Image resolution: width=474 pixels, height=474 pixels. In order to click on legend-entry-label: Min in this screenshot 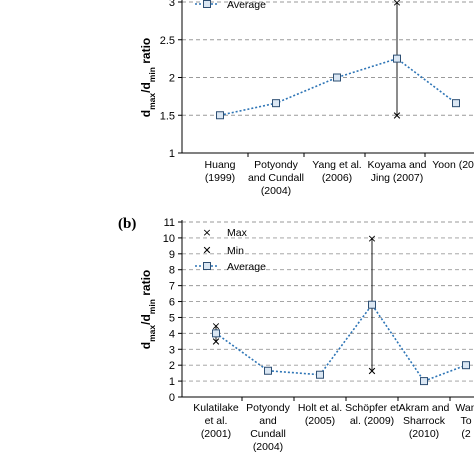, I will do `click(235, 251)`.